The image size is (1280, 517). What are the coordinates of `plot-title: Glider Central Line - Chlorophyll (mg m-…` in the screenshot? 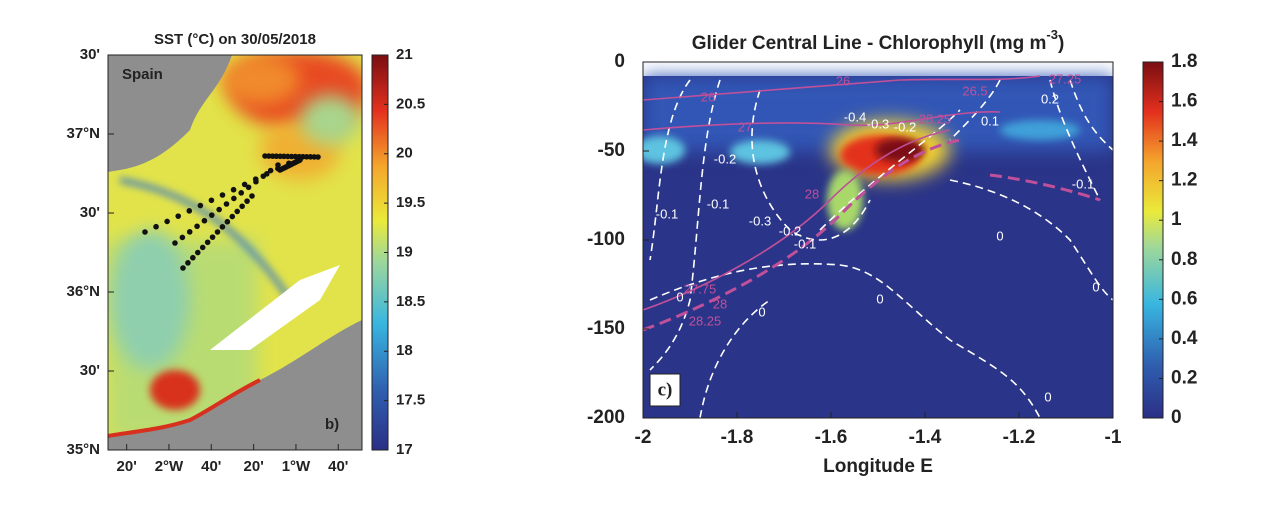 It's located at (878, 40).